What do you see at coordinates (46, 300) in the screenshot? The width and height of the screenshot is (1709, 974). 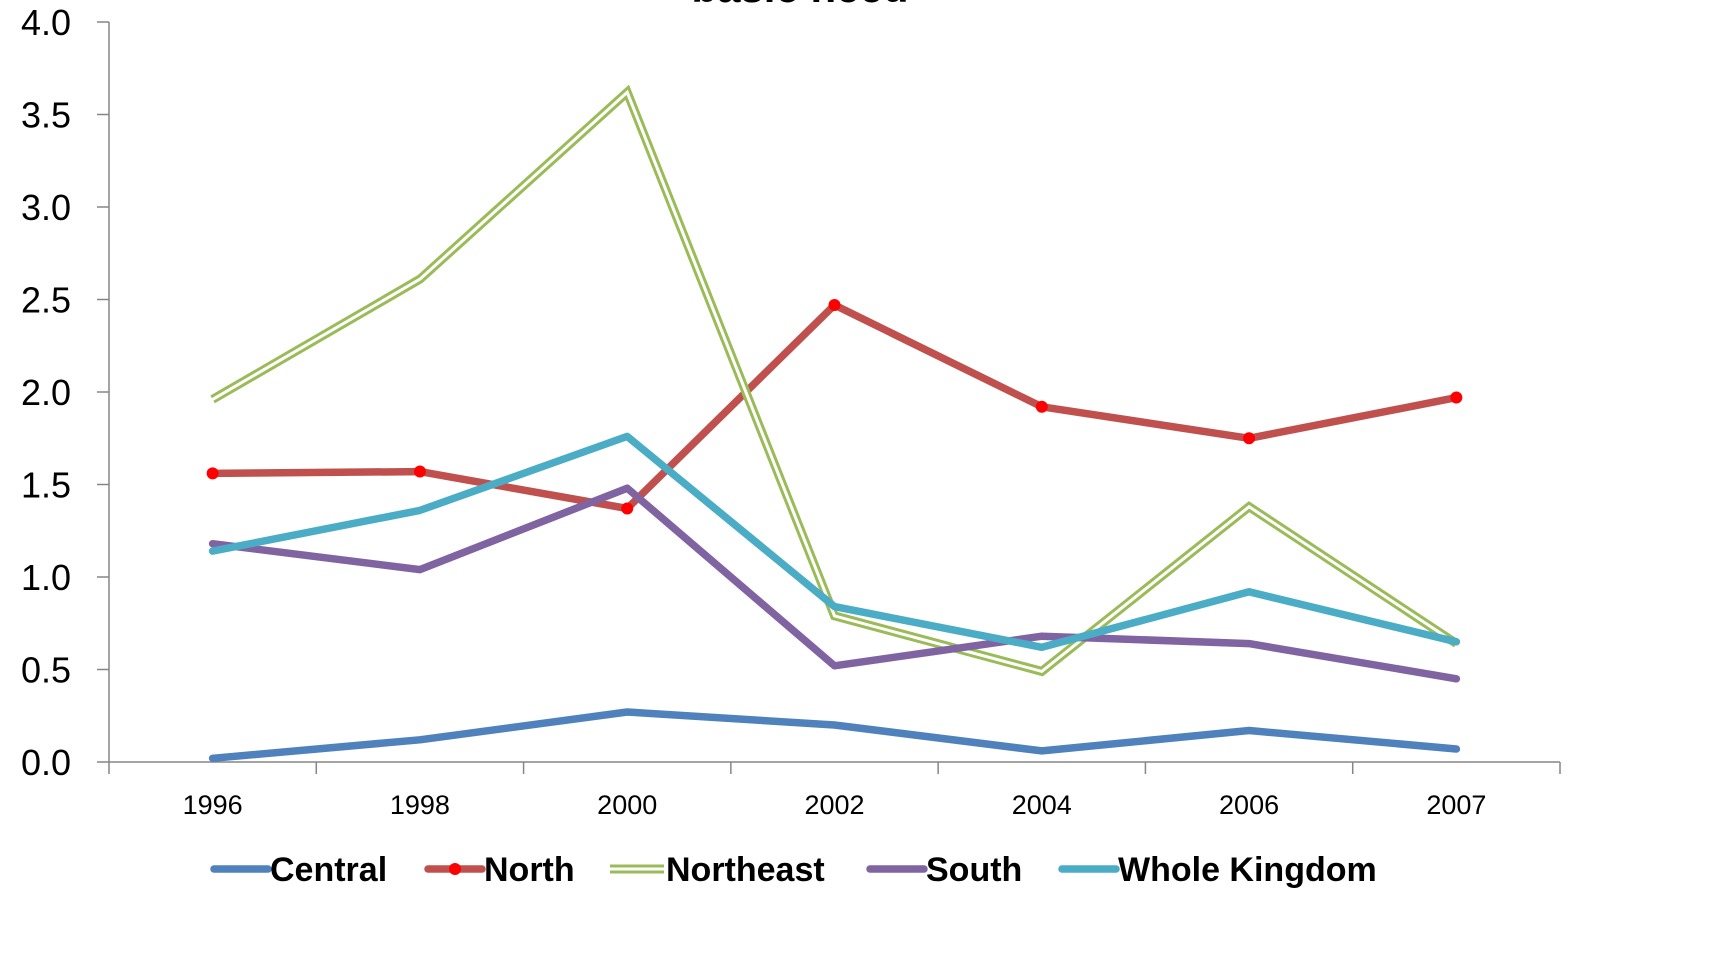 I see `y-tick-label: 2.5` at bounding box center [46, 300].